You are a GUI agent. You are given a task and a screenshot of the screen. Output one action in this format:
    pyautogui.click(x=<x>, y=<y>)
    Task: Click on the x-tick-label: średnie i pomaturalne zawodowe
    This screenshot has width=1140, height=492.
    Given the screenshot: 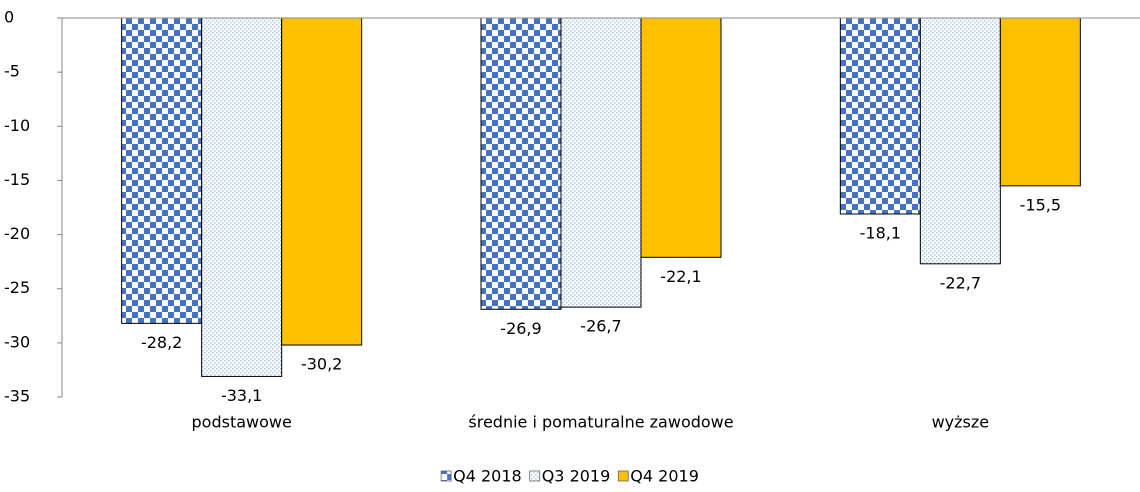 What is the action you would take?
    pyautogui.click(x=600, y=422)
    